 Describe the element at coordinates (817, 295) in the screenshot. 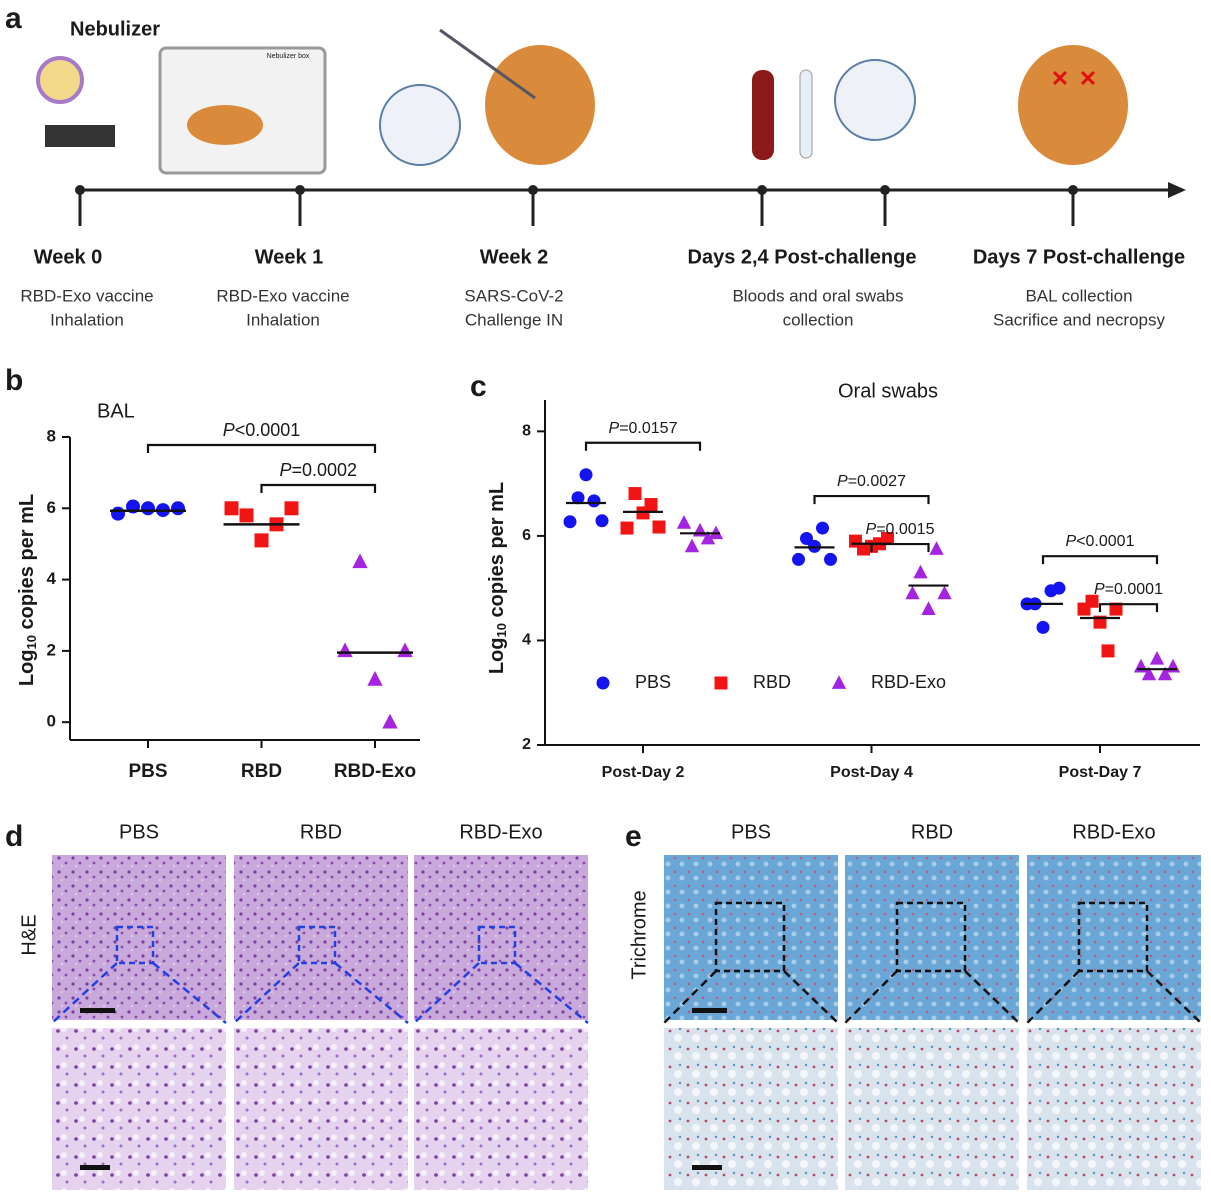

I see `event-description: Bloods and oral swabs` at that location.